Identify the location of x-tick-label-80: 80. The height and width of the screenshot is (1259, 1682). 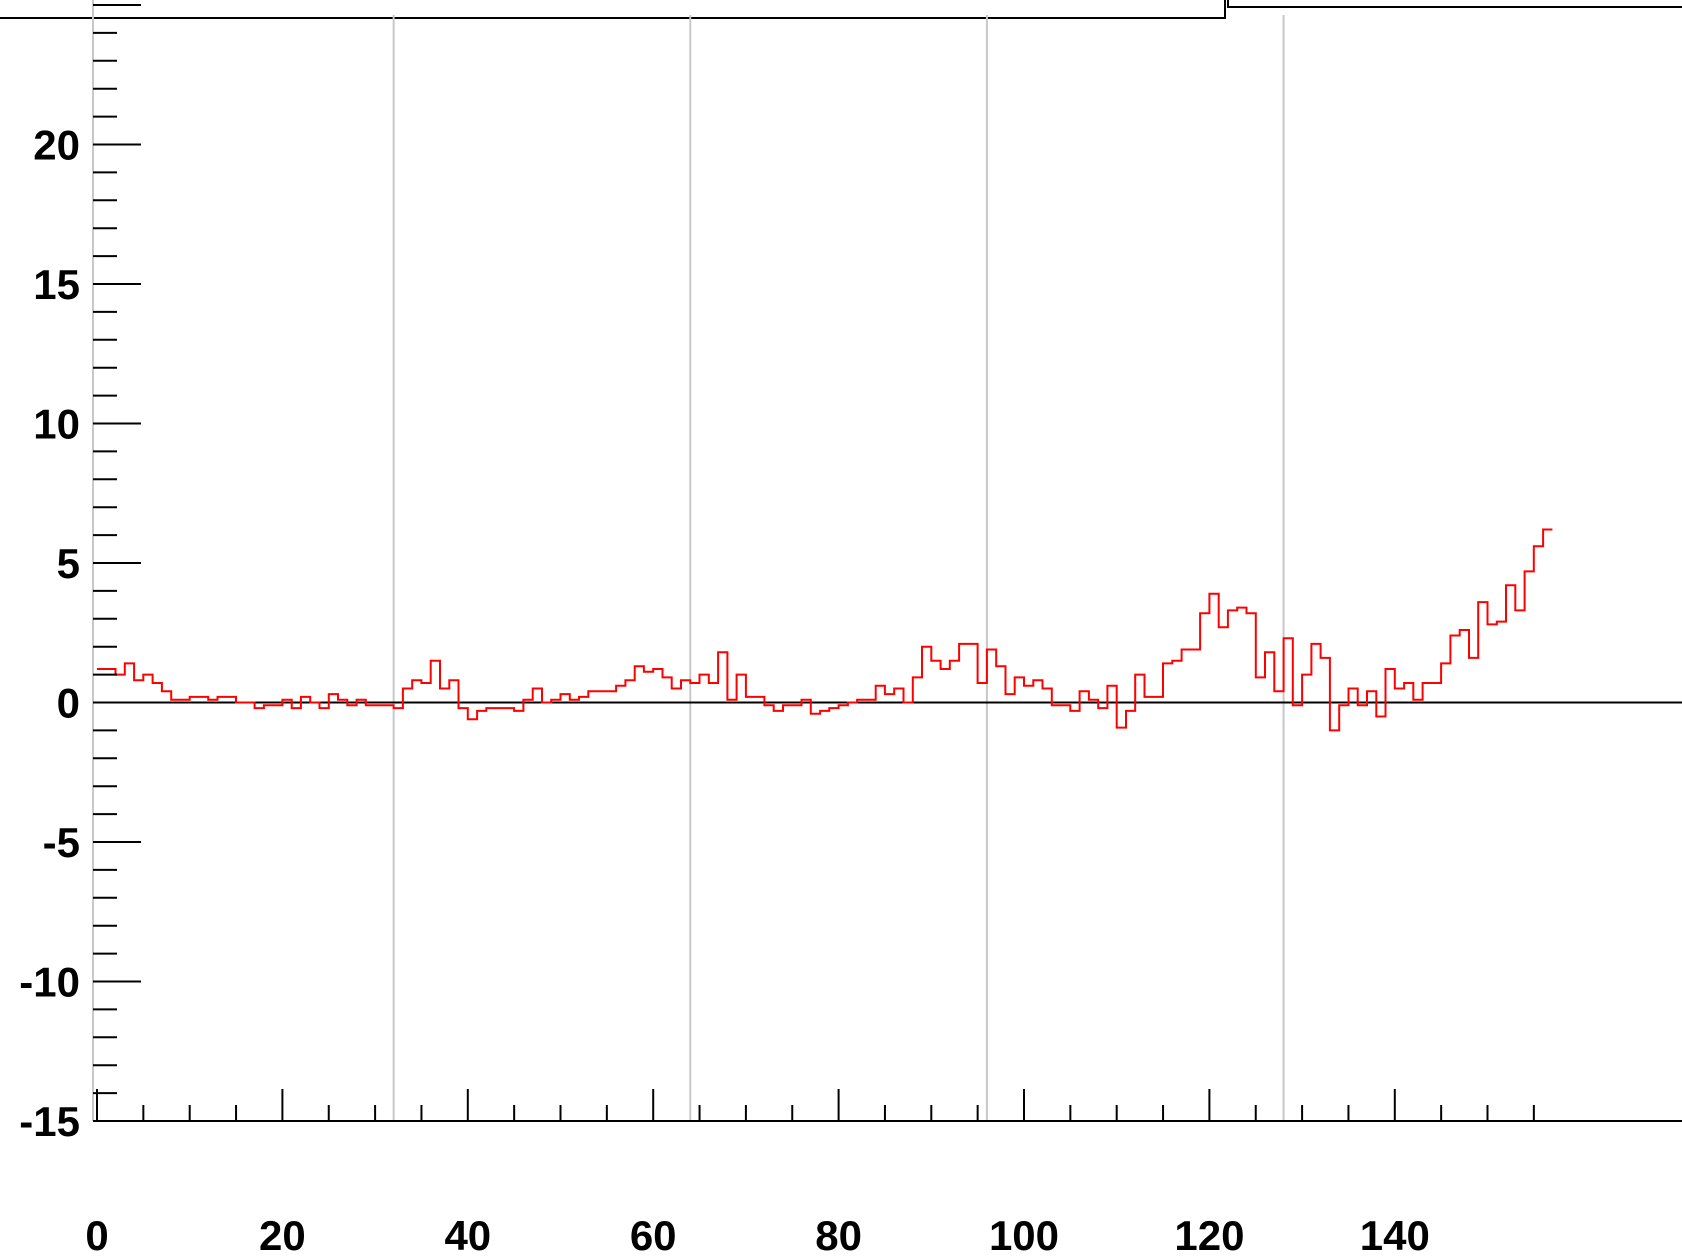
(838, 1235).